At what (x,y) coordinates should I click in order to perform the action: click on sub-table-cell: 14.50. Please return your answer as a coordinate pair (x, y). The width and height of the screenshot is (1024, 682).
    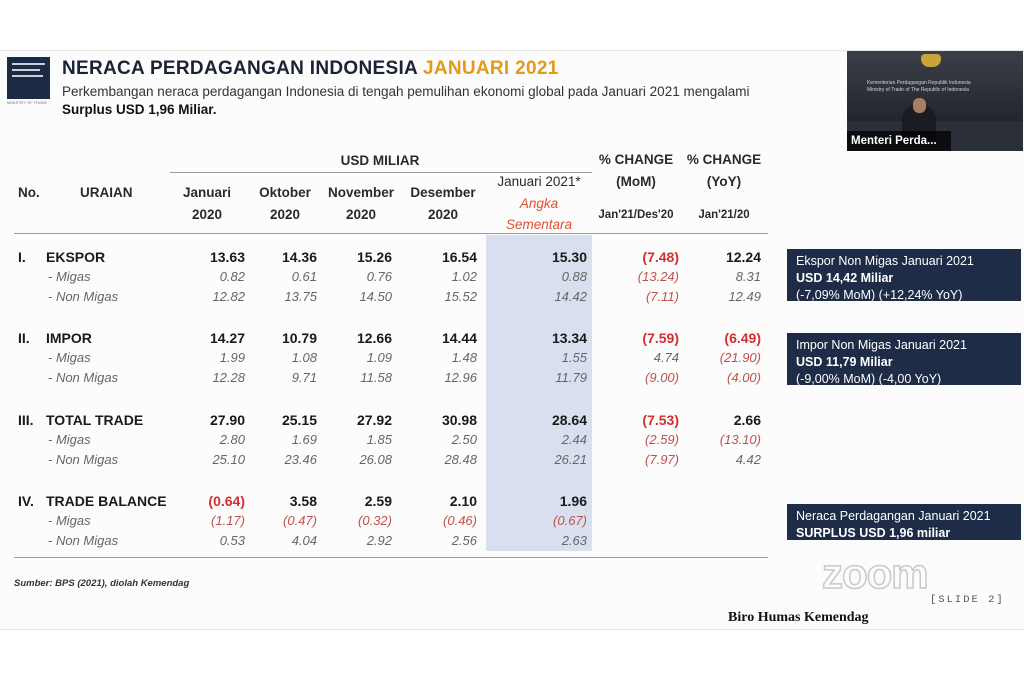
    Looking at the image, I should click on (375, 296).